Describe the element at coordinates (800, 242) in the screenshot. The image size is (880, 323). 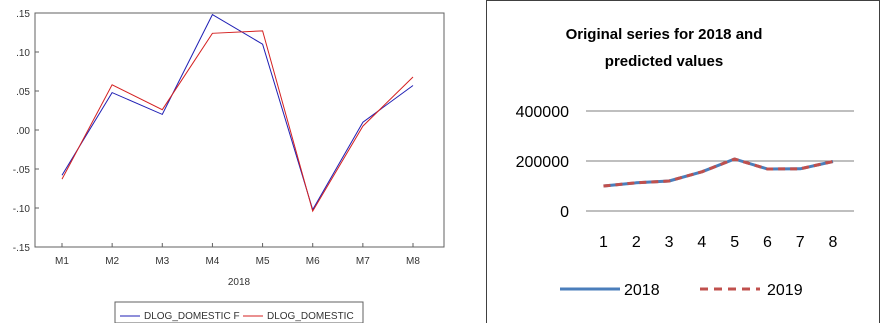
I see `x-tick-label: 7` at that location.